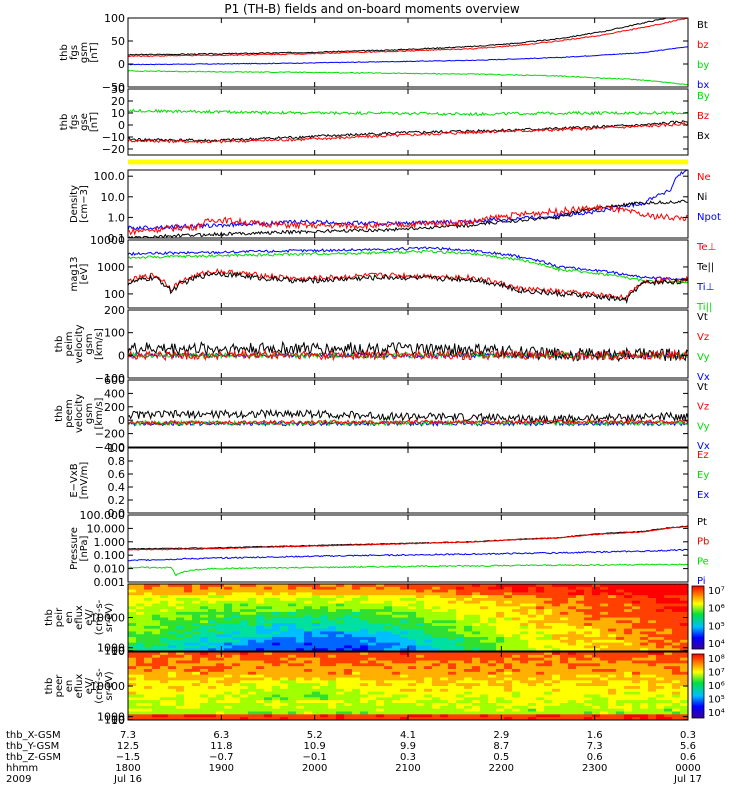 The width and height of the screenshot is (750, 800). Describe the element at coordinates (118, 41) in the screenshot. I see `y-tick-label: 50` at that location.